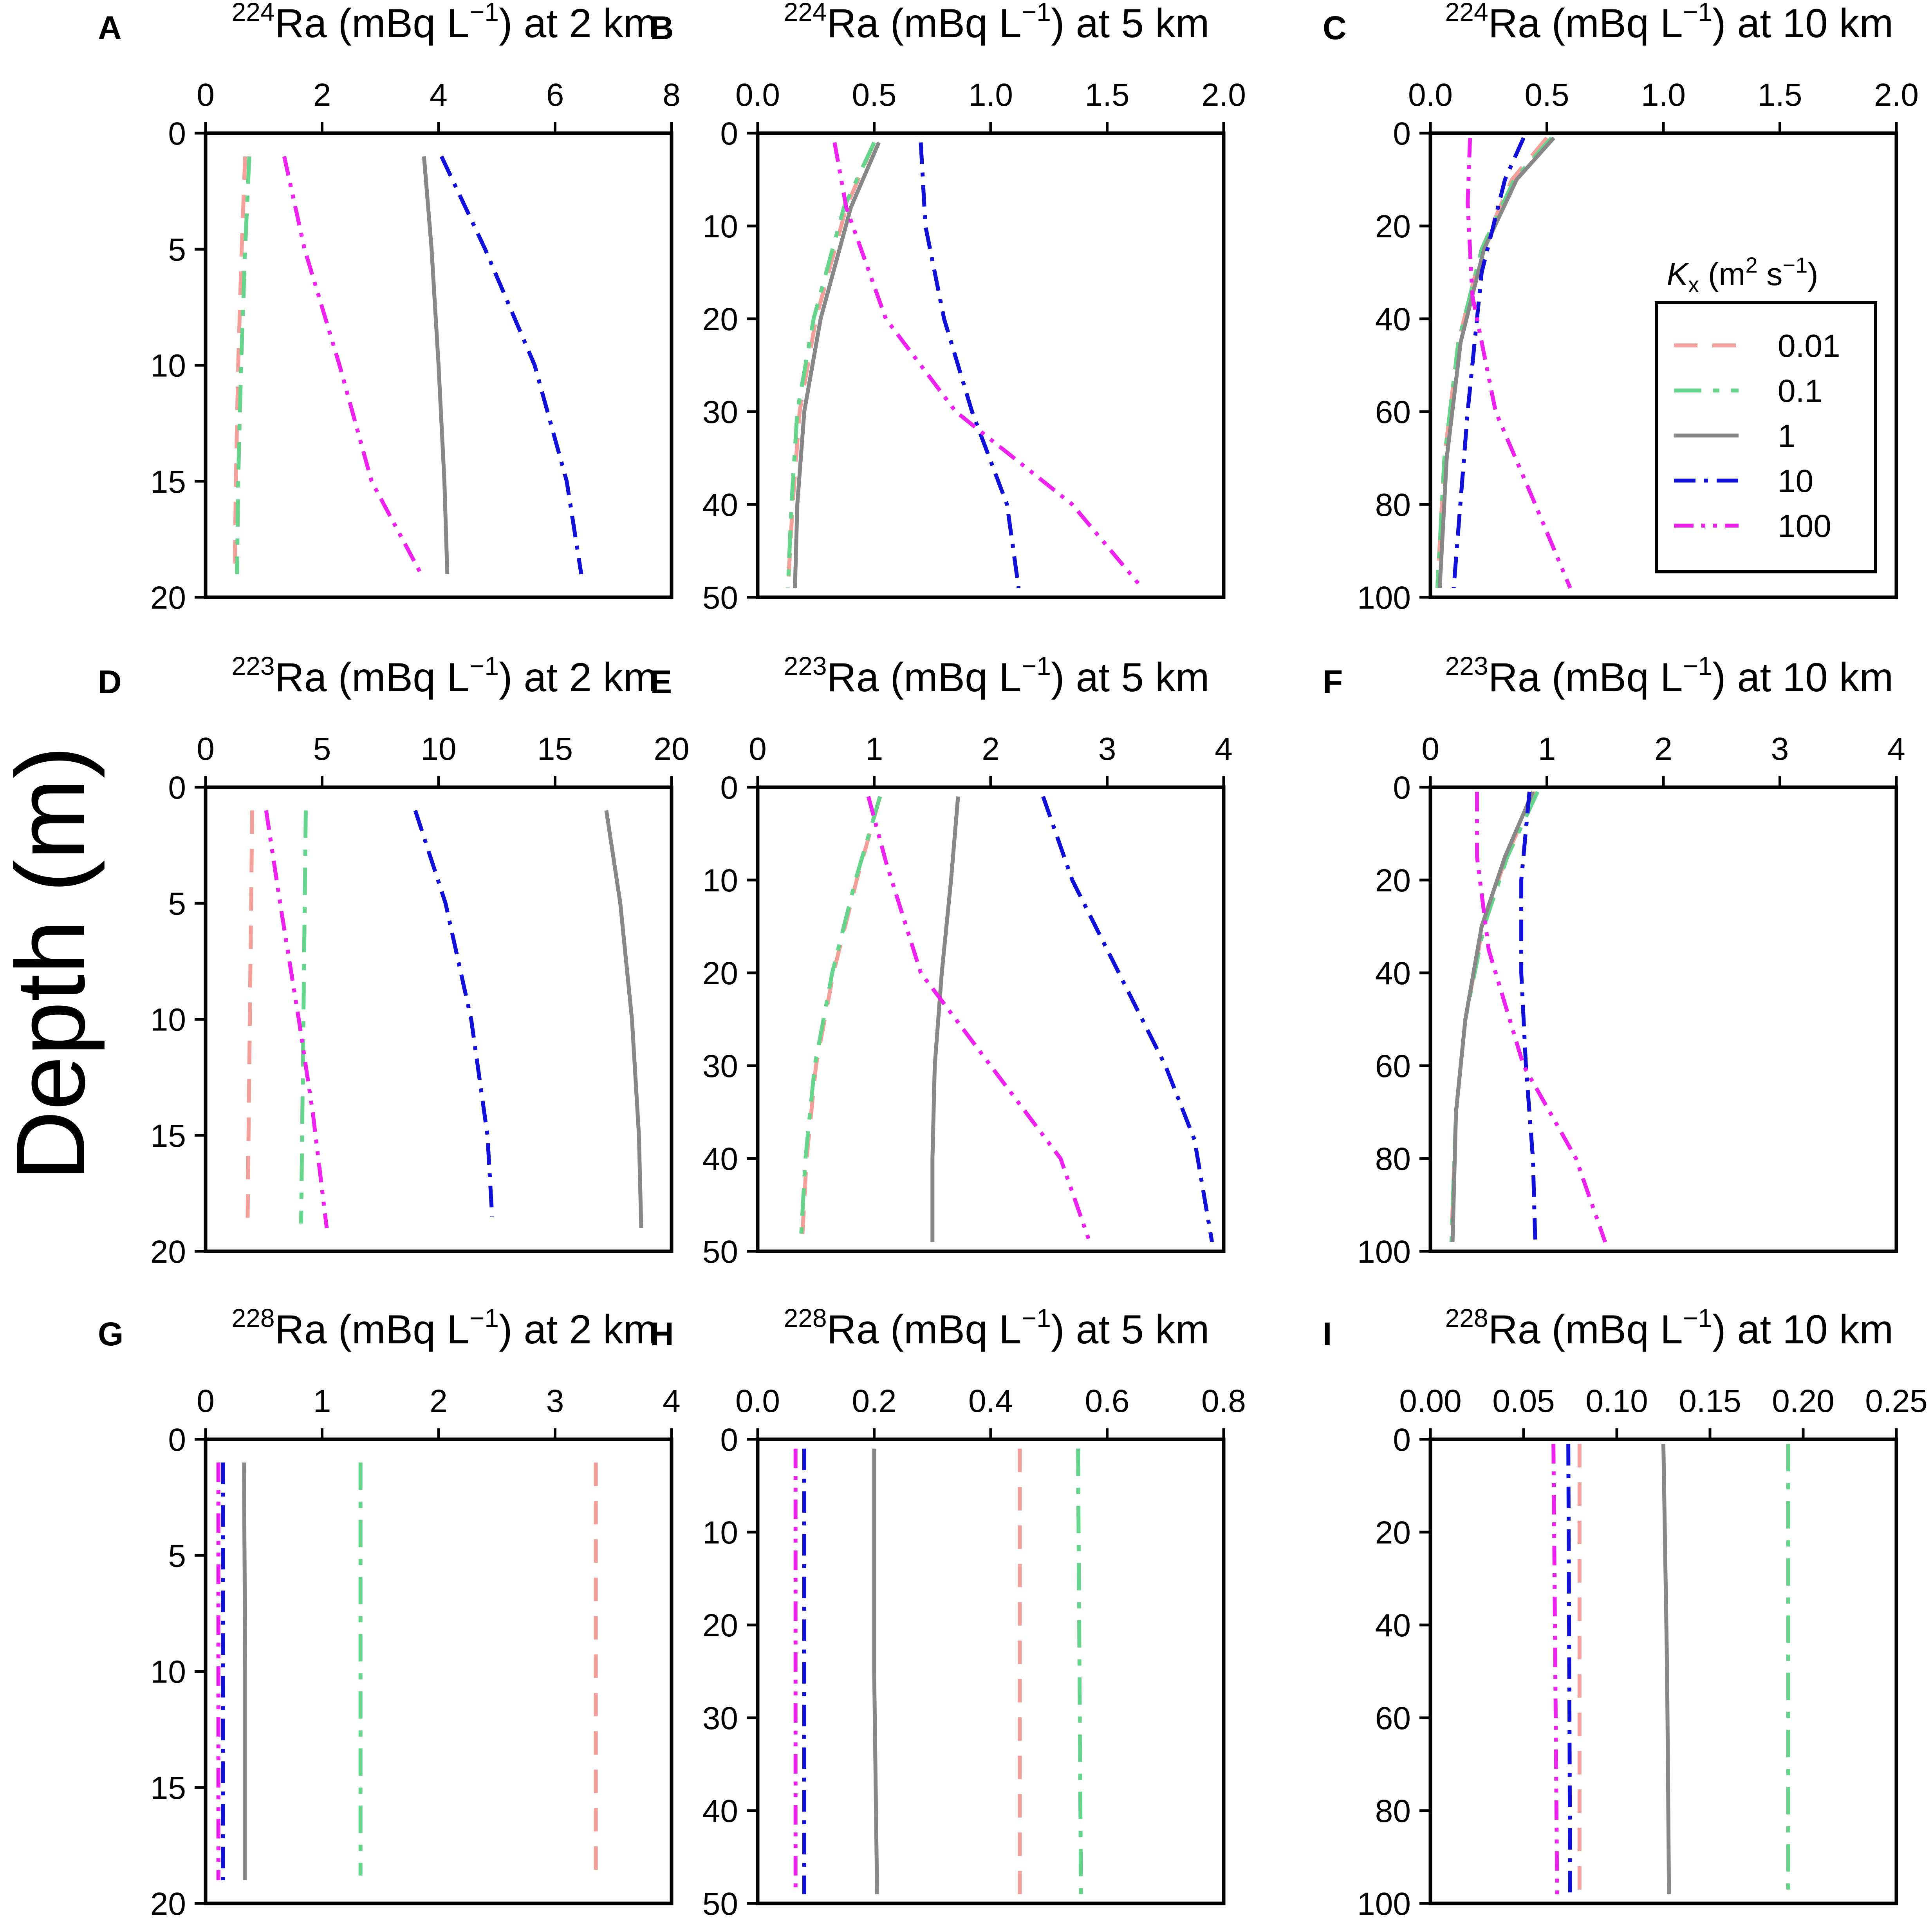  Describe the element at coordinates (1722, 274) in the screenshot. I see `legend-title-units: (m` at that location.